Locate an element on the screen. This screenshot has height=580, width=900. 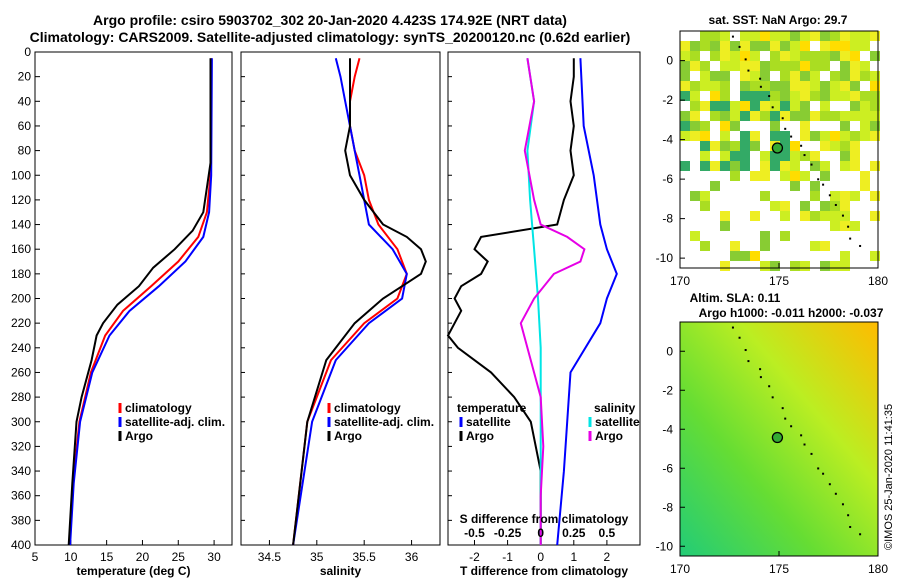
map-y-tick-label: -8 is located at coordinates (667, 219).